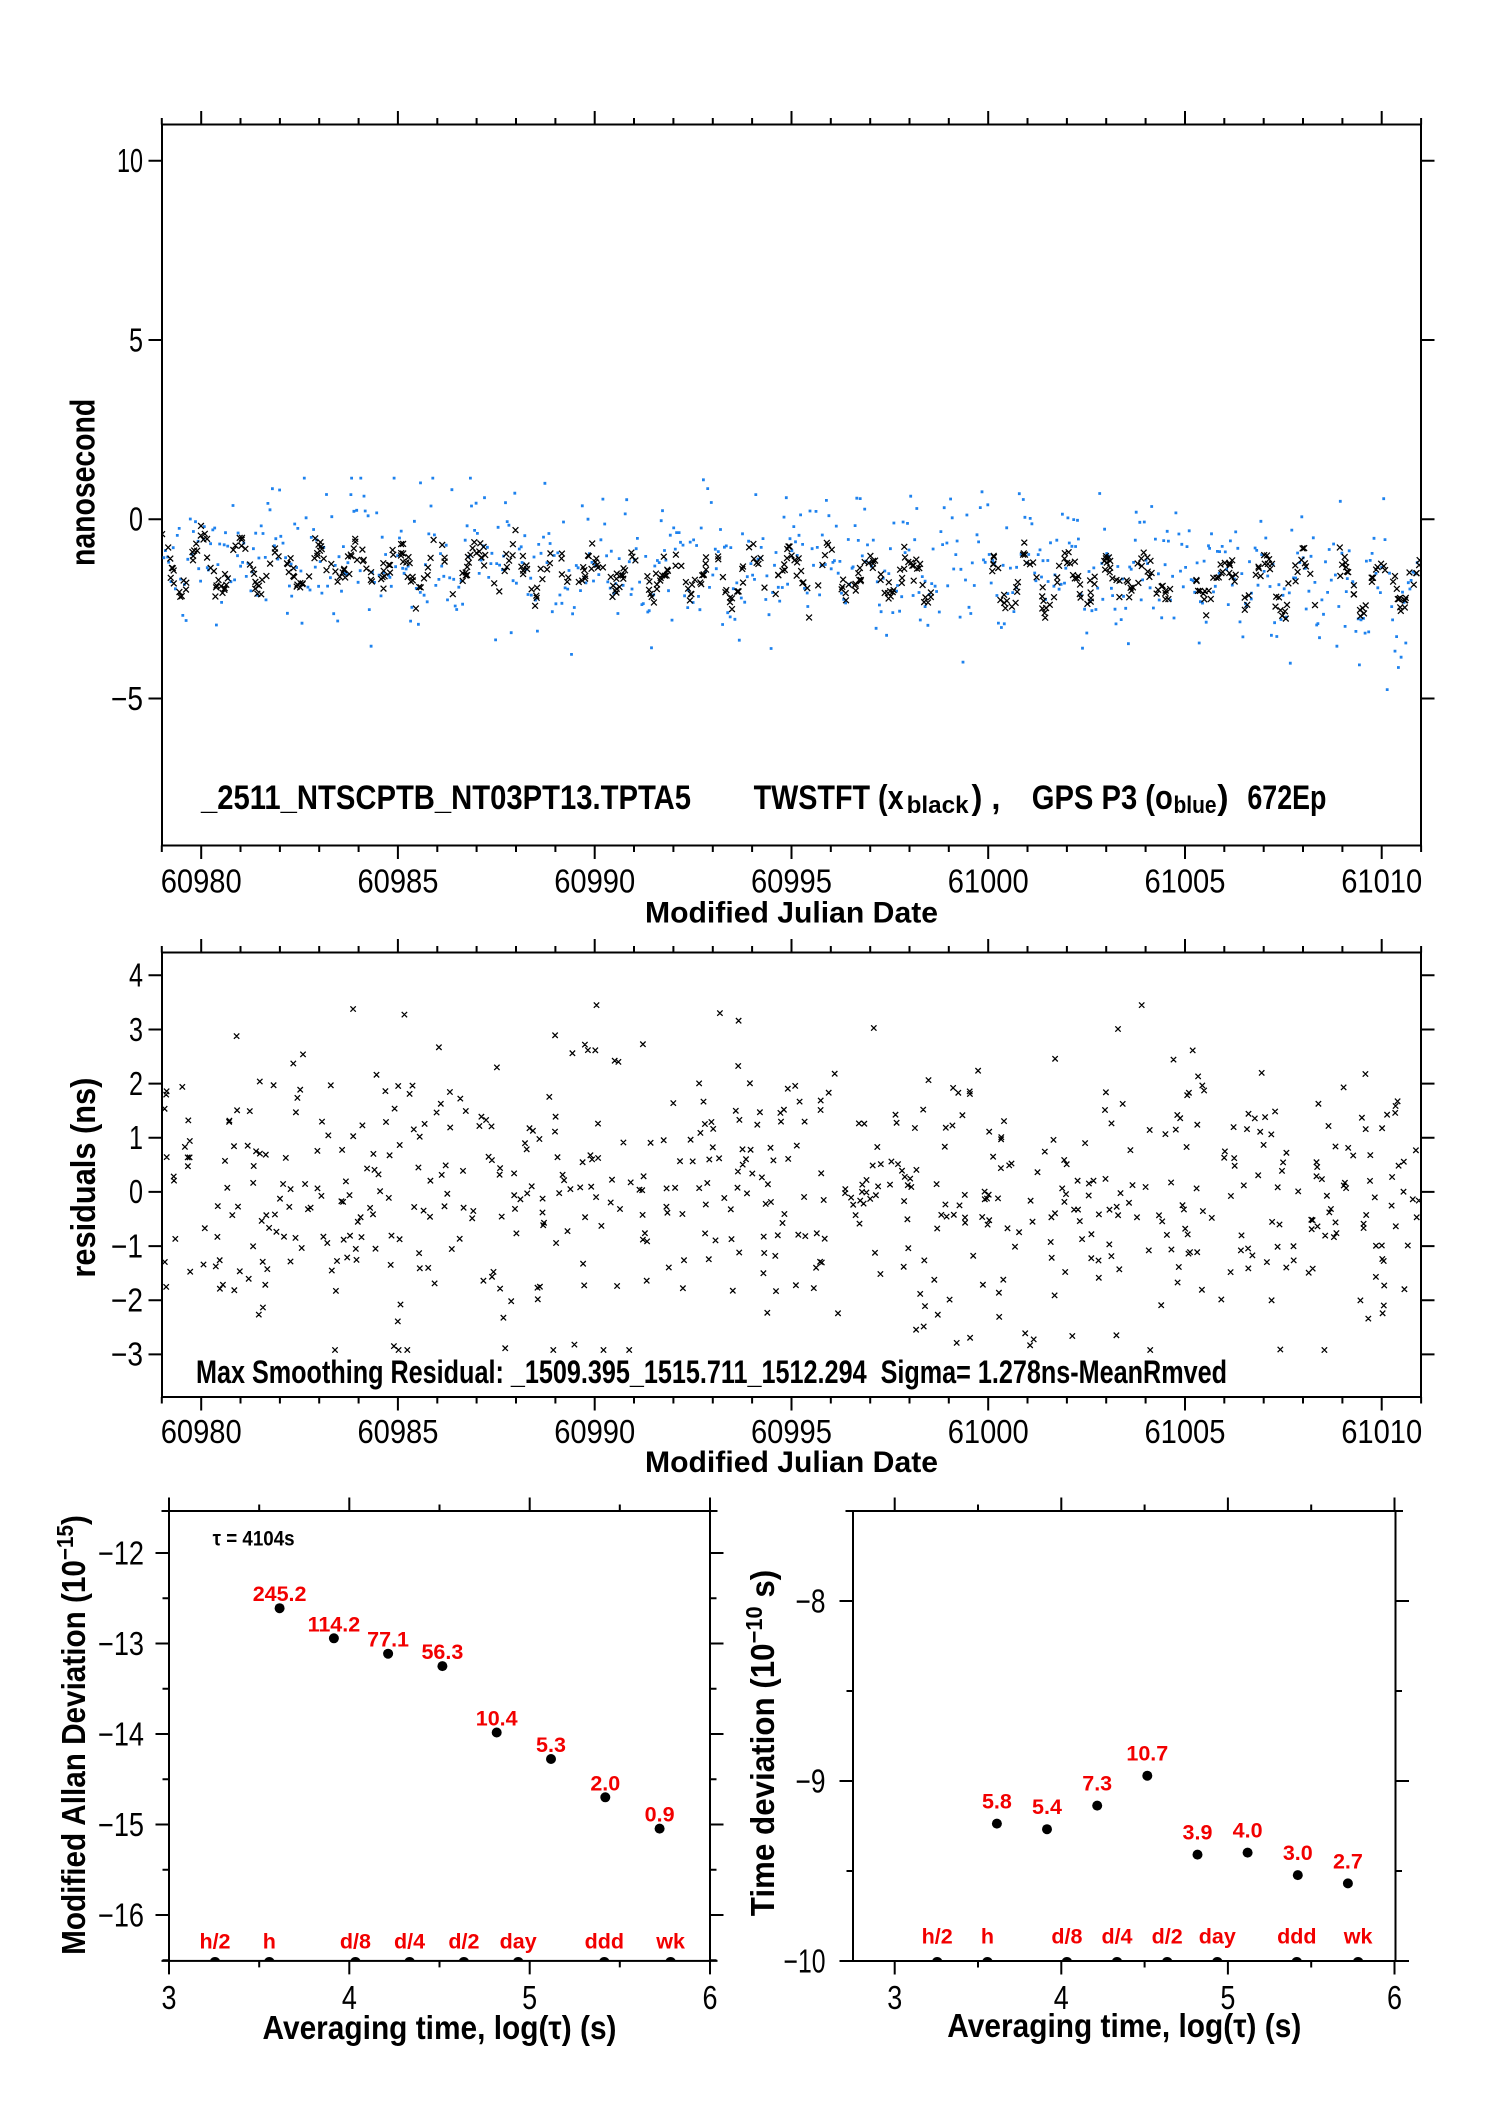 Image resolution: width=1488 pixels, height=2110 pixels. Describe the element at coordinates (127, 1354) in the screenshot. I see `svg-text: −3` at that location.